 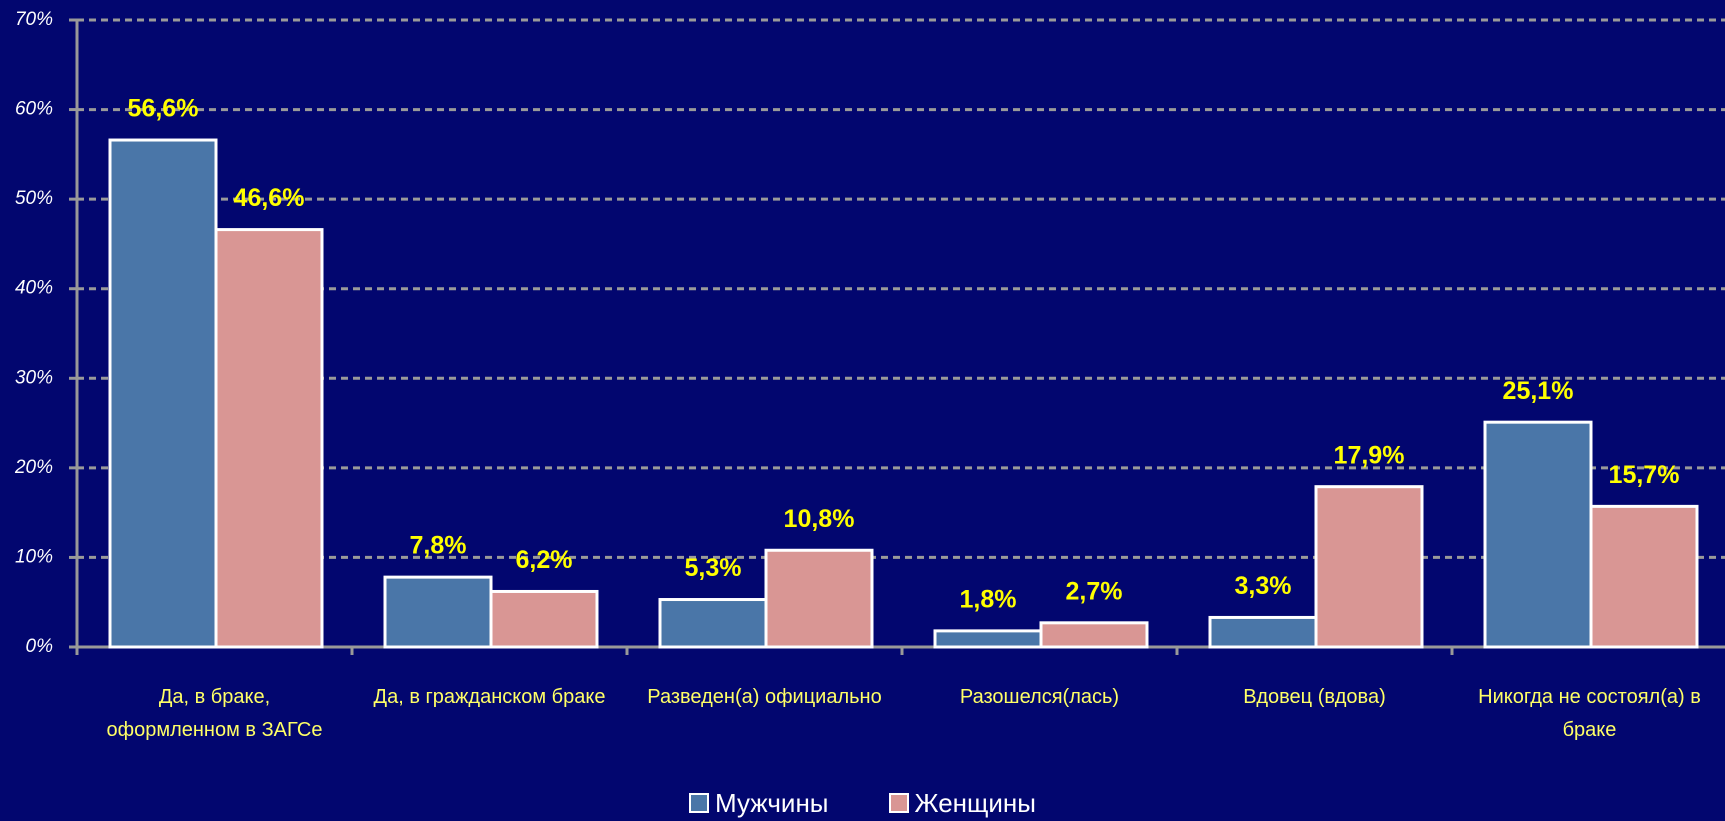 What do you see at coordinates (34, 288) in the screenshot?
I see `y-tick-label: 40%` at bounding box center [34, 288].